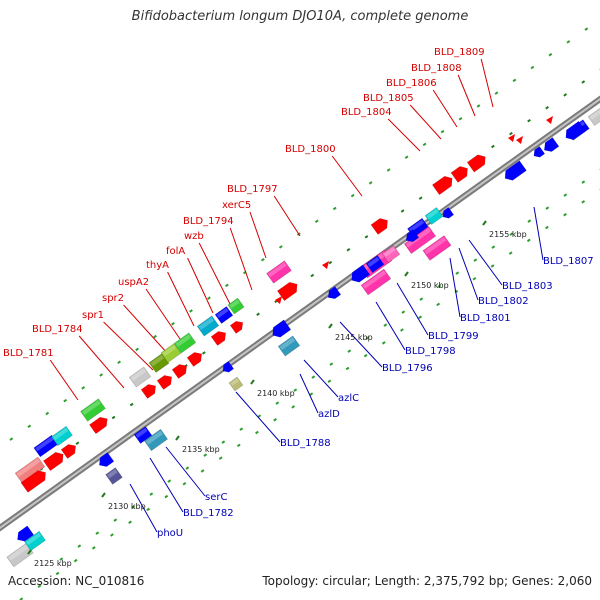 This screenshot has width=600, height=600. I want to click on ruler-tick-label: 2125 kbp, so click(53, 563).